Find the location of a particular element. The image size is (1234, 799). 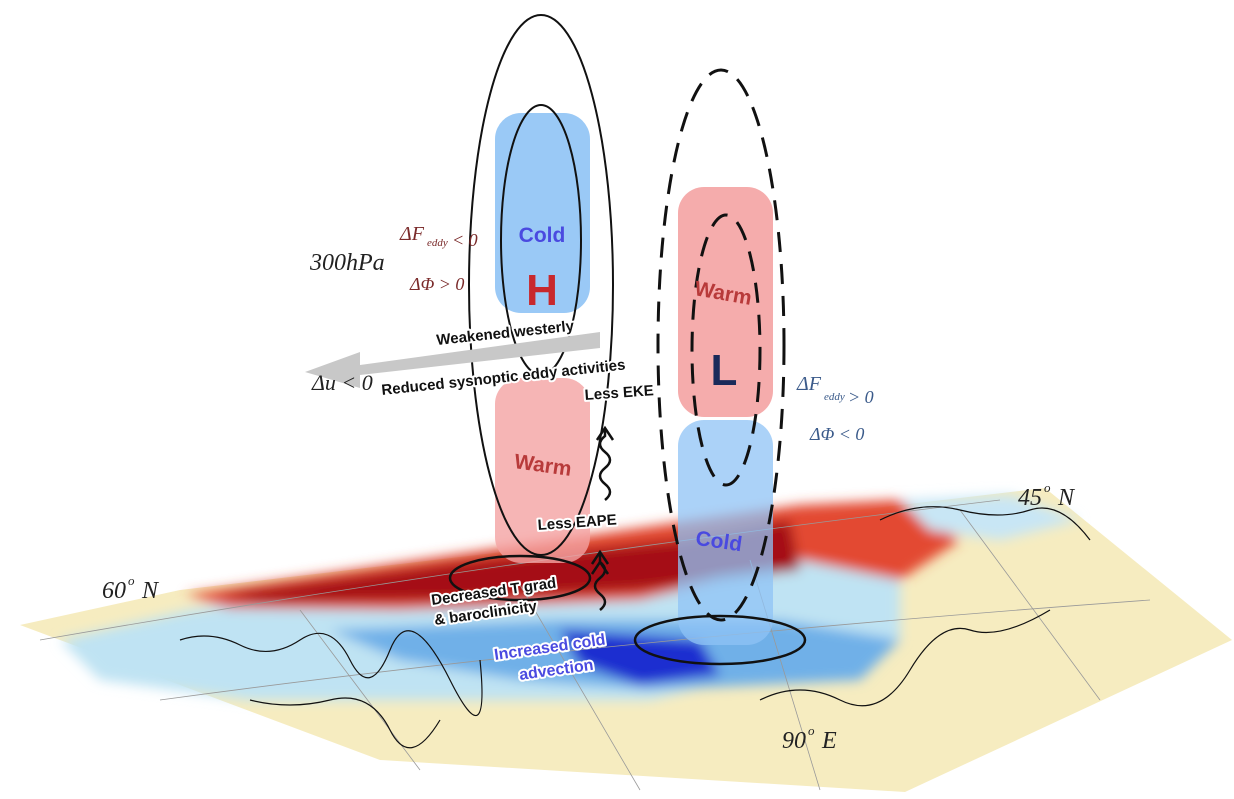

high-pressure-label: H is located at coordinates (542, 290).